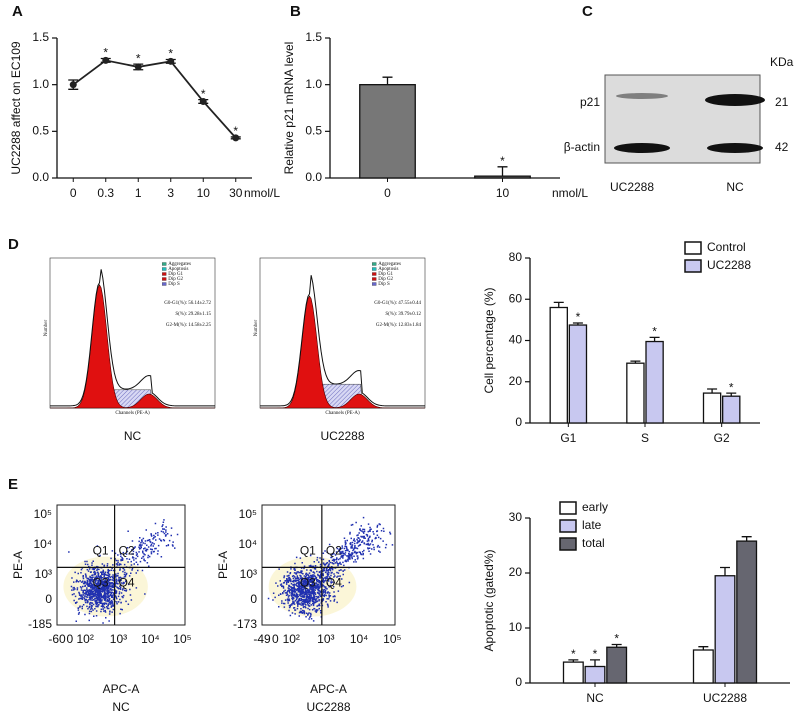  I want to click on panel-label: C, so click(587, 11).